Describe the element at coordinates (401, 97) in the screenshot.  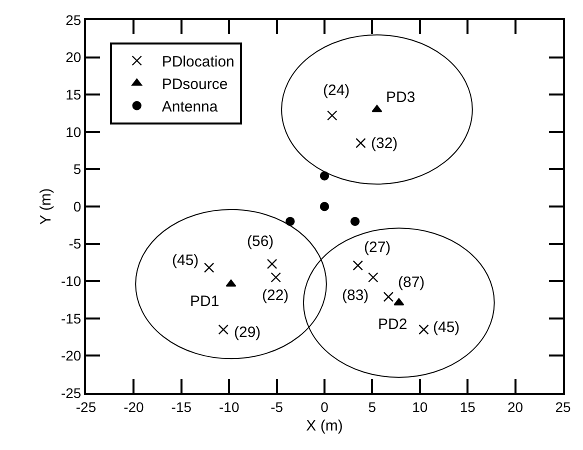
I see `annotation: PD3` at that location.